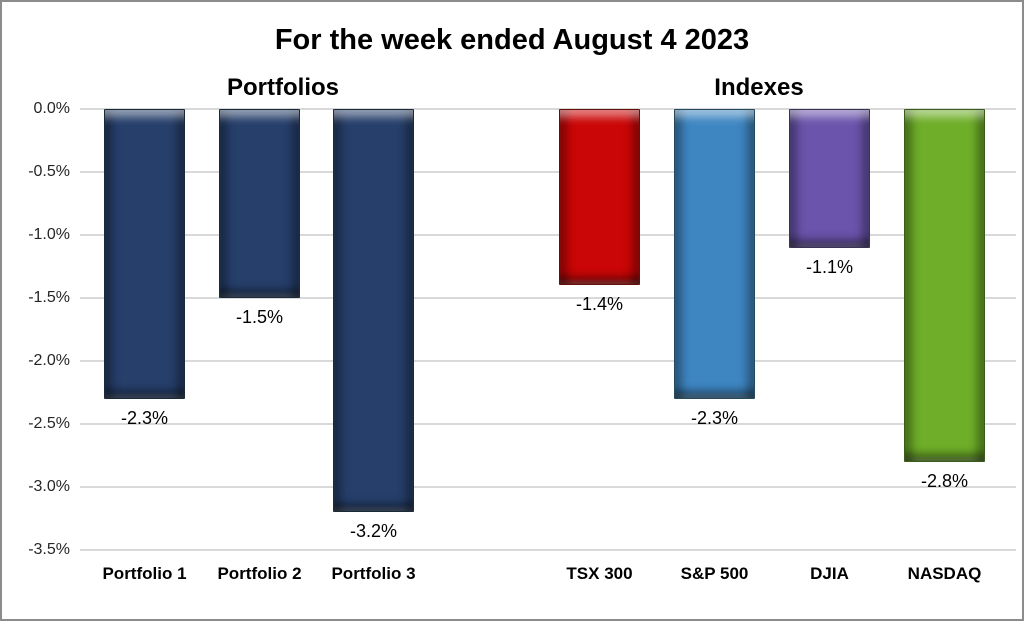 This screenshot has height=621, width=1024. Describe the element at coordinates (599, 304) in the screenshot. I see `bar-value-label: -1.4%` at that location.